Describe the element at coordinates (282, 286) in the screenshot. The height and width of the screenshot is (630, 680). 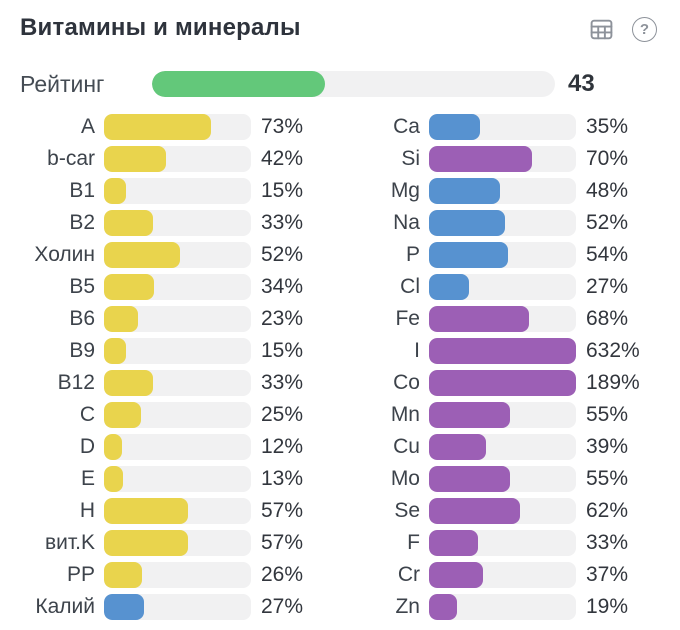
I see `nutrient-percent: 34%` at that location.